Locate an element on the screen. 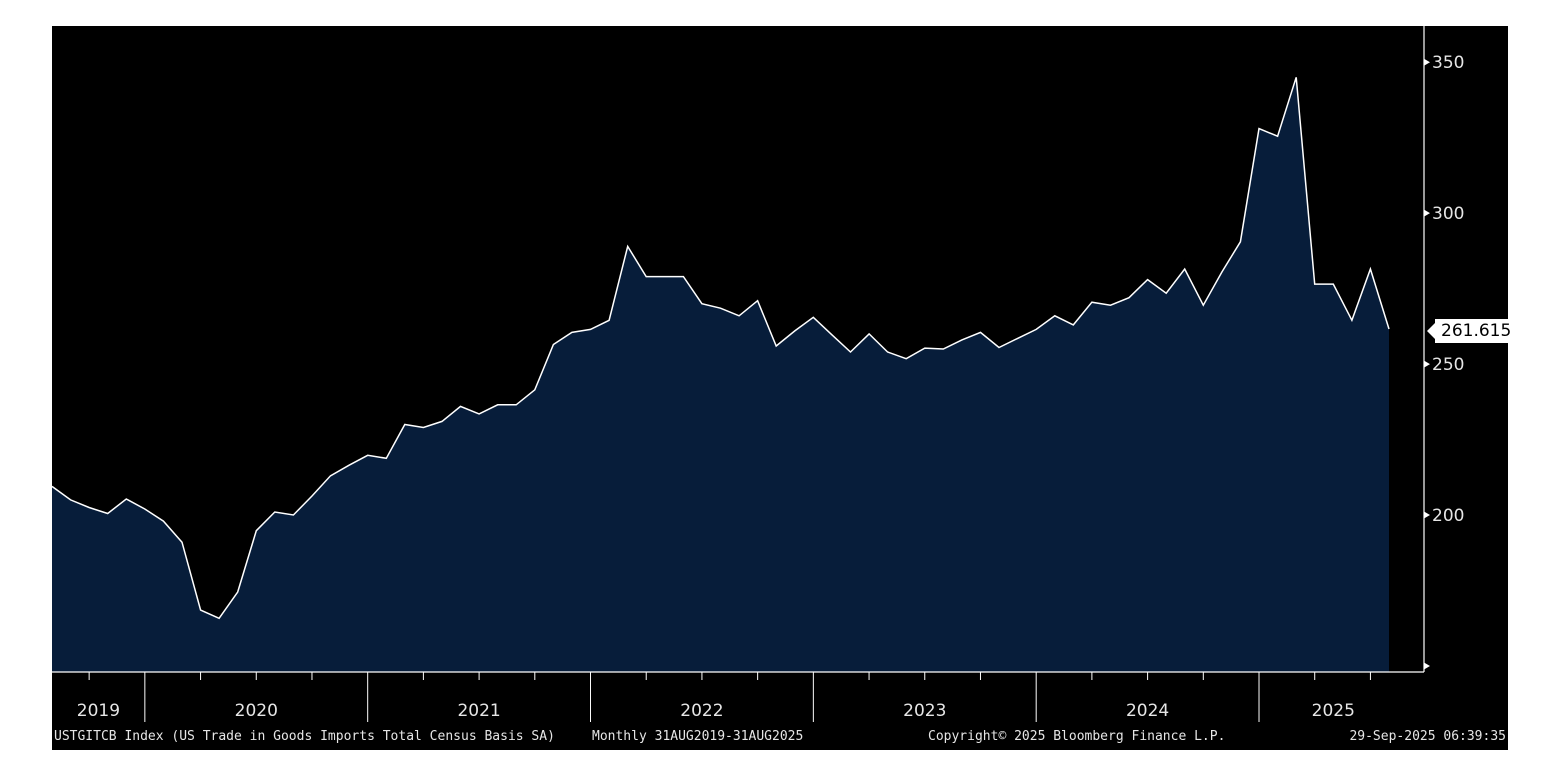 The height and width of the screenshot is (782, 1548). x-year-label: 2023 is located at coordinates (924, 711).